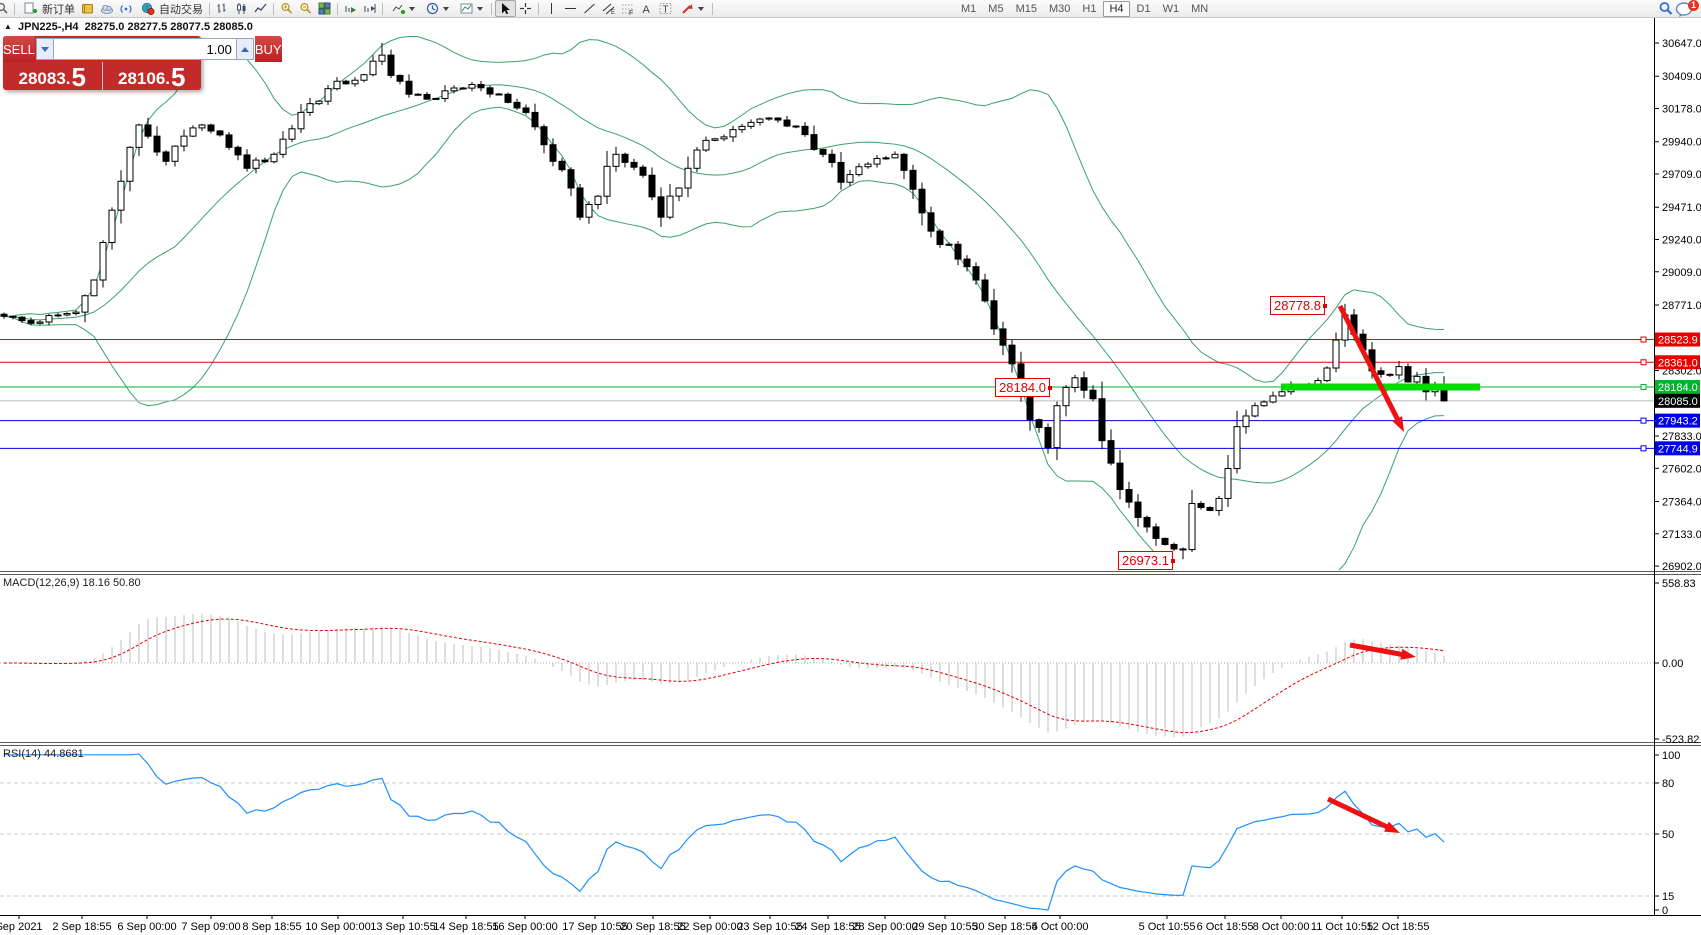 The width and height of the screenshot is (1701, 935). I want to click on svg-text: 8 Sep 18:55, so click(271, 927).